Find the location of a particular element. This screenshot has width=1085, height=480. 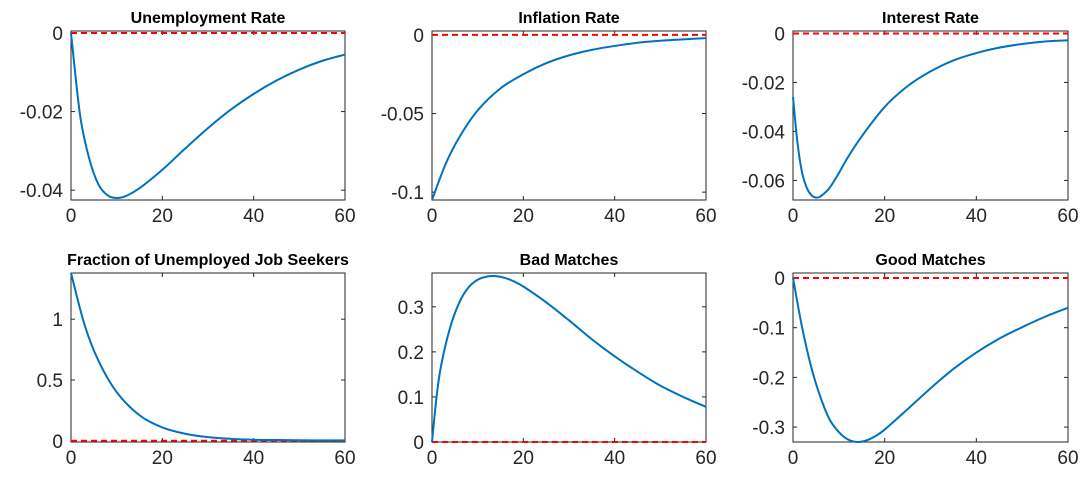

panel-3: Interest Rate 0 20 40 60 0 -0.02 -0.04 -0.06 is located at coordinates (910, 118).